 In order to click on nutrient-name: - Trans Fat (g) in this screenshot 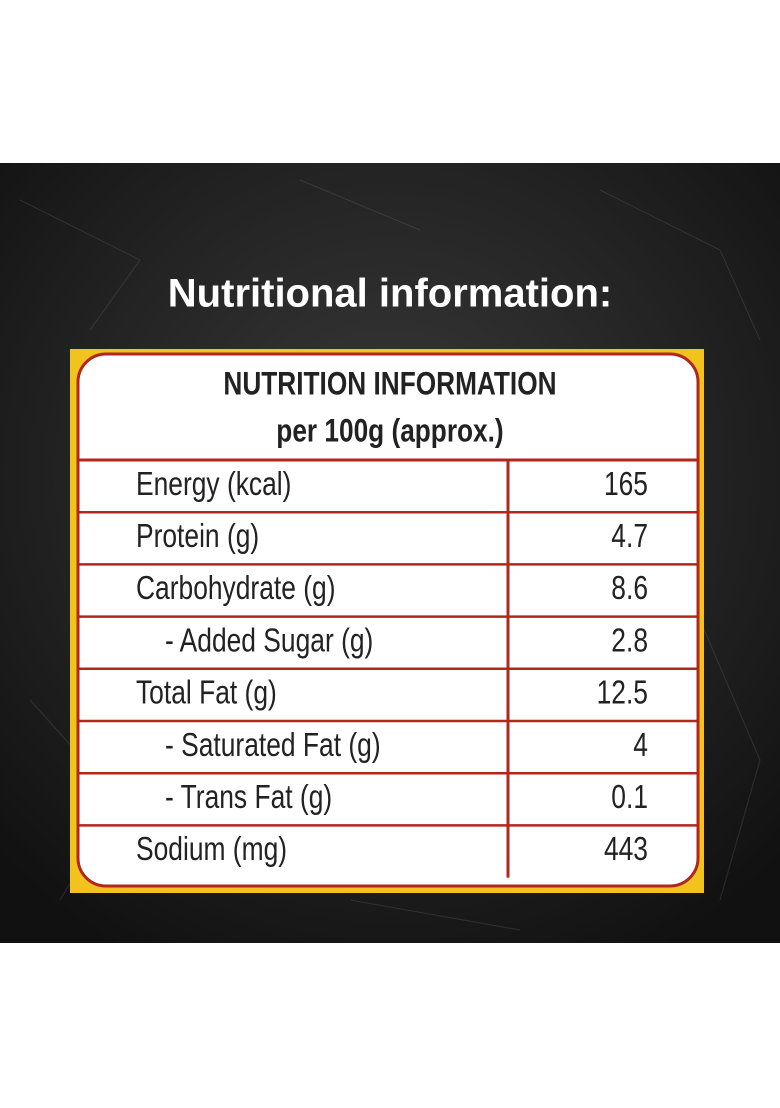, I will do `click(248, 797)`.